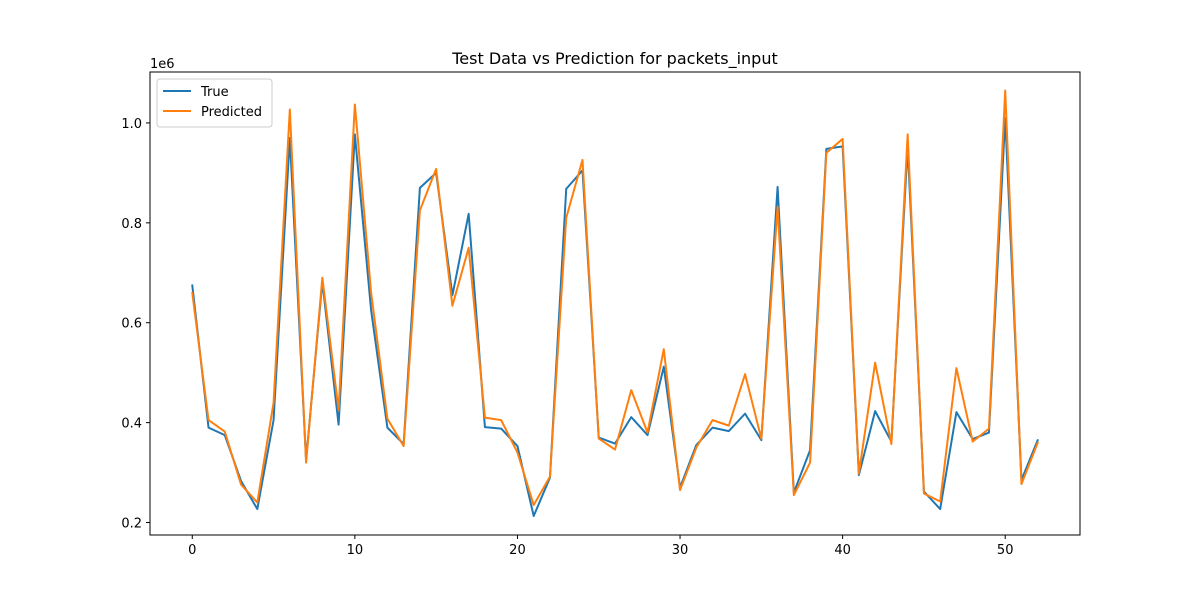 Image resolution: width=1200 pixels, height=600 pixels. What do you see at coordinates (192, 550) in the screenshot?
I see `x-tick-label: 0` at bounding box center [192, 550].